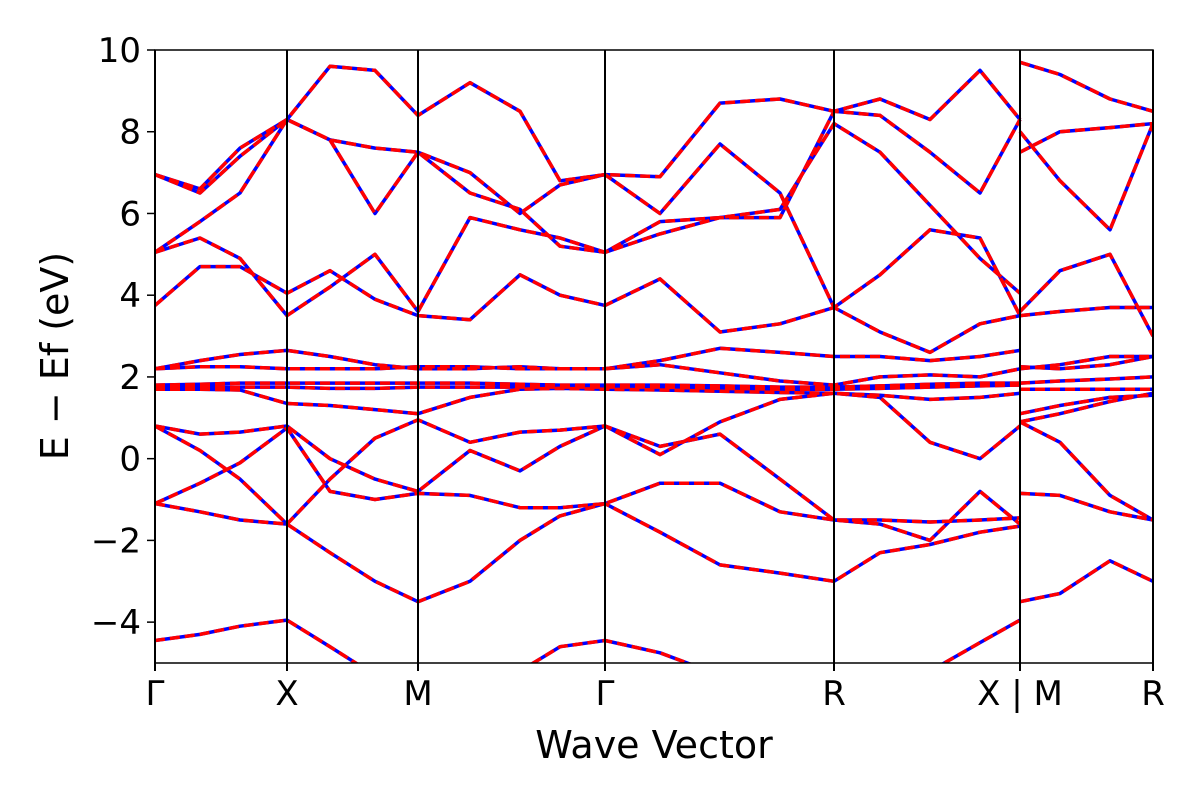 Image resolution: width=1200 pixels, height=800 pixels. What do you see at coordinates (130, 296) in the screenshot?
I see `y-tick-label: 4` at bounding box center [130, 296].